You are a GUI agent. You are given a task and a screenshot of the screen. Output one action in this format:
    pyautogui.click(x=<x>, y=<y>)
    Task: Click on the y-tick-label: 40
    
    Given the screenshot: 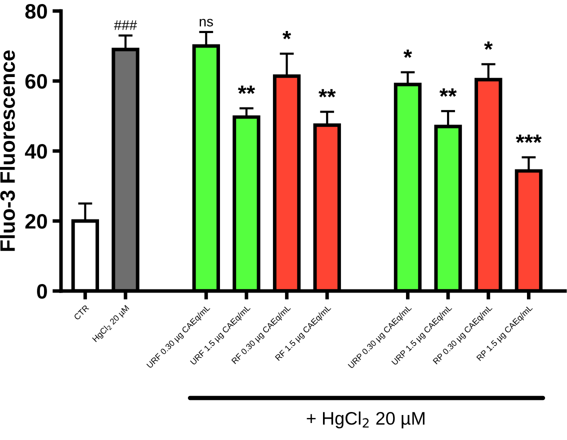 What is the action you would take?
    pyautogui.click(x=35, y=151)
    